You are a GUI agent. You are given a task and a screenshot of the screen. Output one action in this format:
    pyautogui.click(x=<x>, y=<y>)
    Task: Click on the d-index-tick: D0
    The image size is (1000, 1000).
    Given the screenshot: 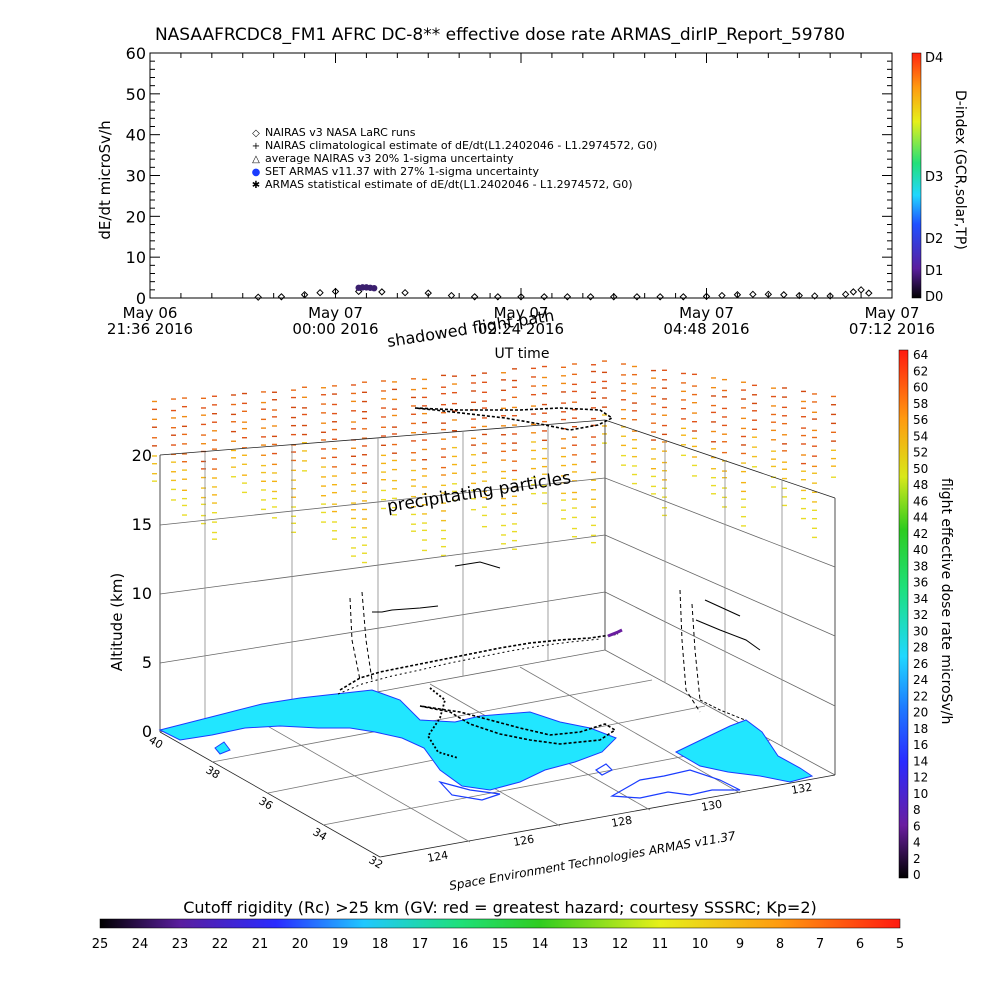 What is the action you would take?
    pyautogui.click(x=934, y=297)
    